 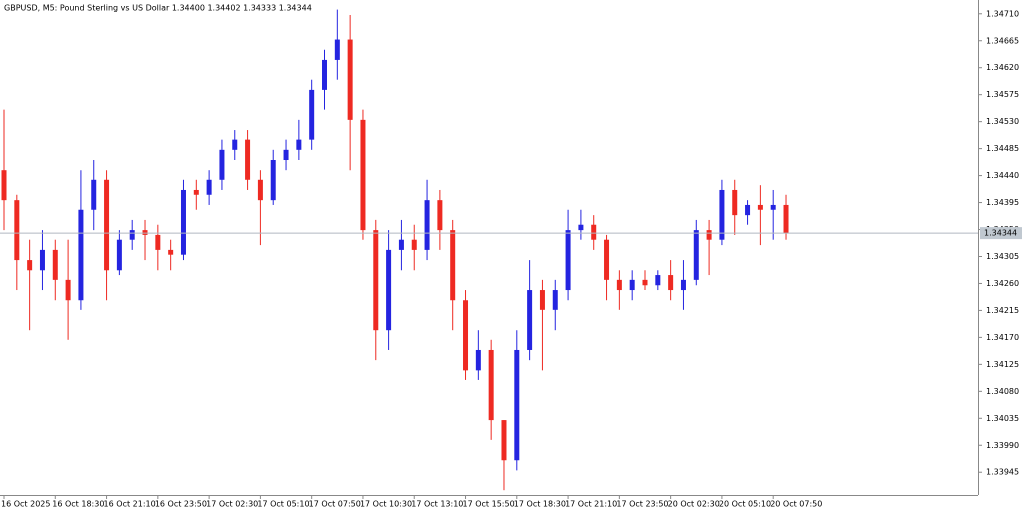 What do you see at coordinates (1002, 418) in the screenshot?
I see `y-tick-label: 1.34035` at bounding box center [1002, 418].